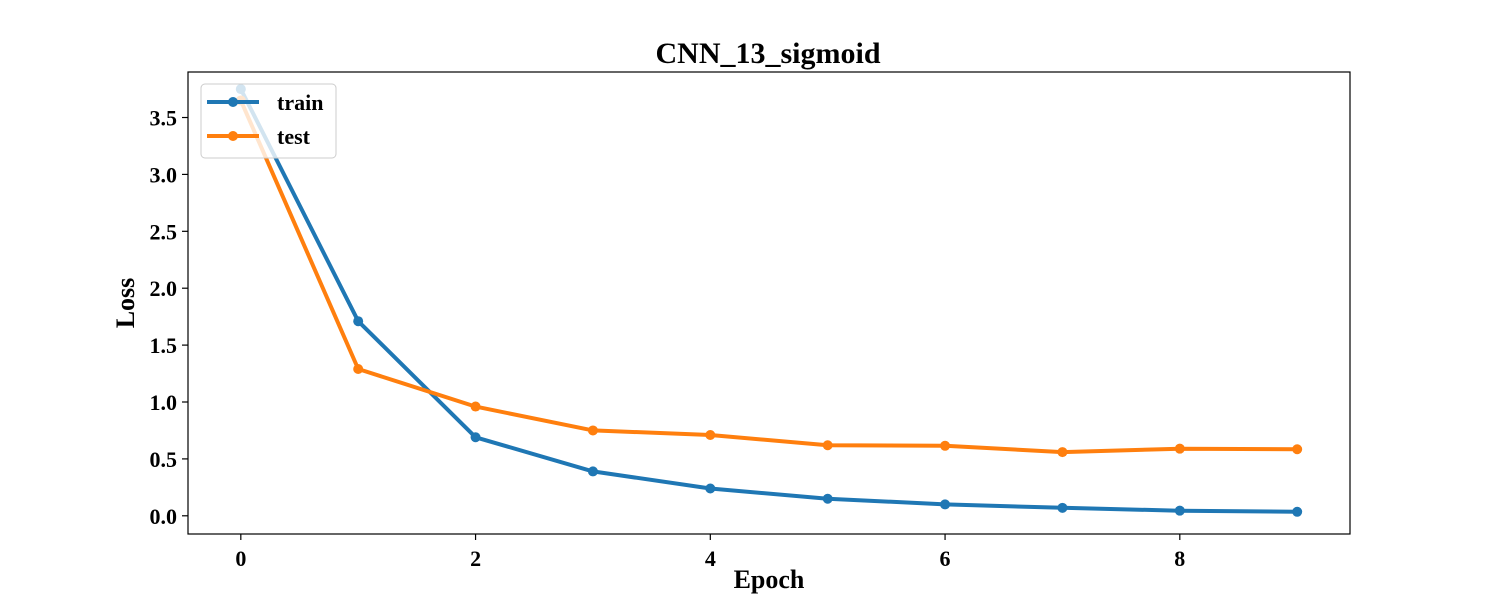 The width and height of the screenshot is (1500, 600). What do you see at coordinates (164, 231) in the screenshot?
I see `y-tick-label: 2.5` at bounding box center [164, 231].